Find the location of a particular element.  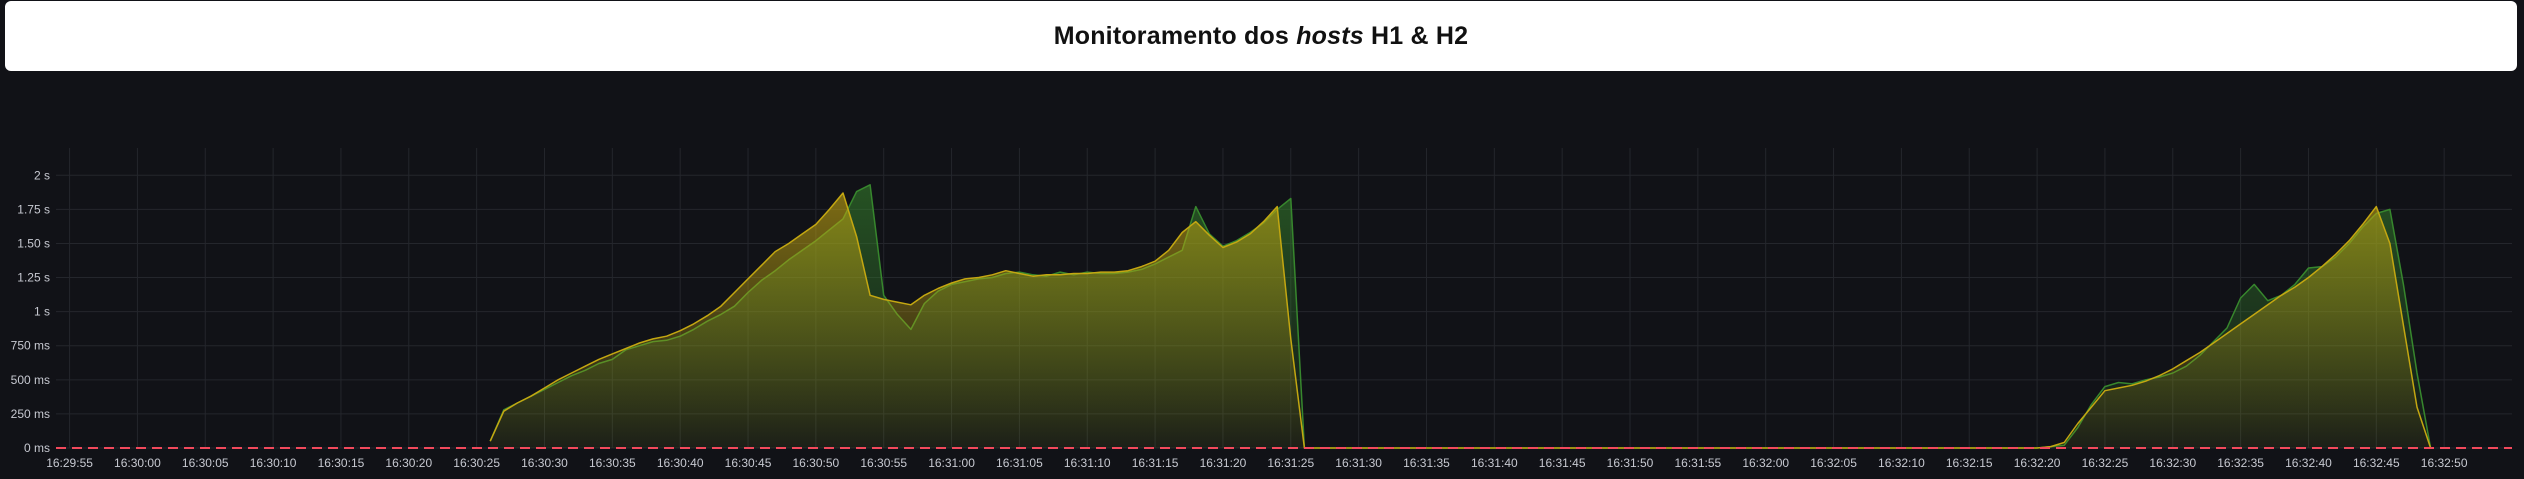

x-tick-label: 16:31:25 is located at coordinates (1290, 463).